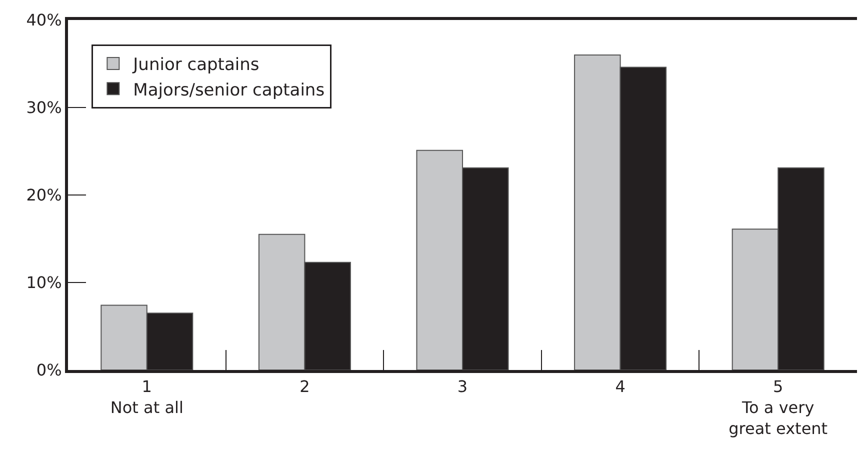  Describe the element at coordinates (229, 90) in the screenshot. I see `legend-label: Majors/senior captains` at that location.